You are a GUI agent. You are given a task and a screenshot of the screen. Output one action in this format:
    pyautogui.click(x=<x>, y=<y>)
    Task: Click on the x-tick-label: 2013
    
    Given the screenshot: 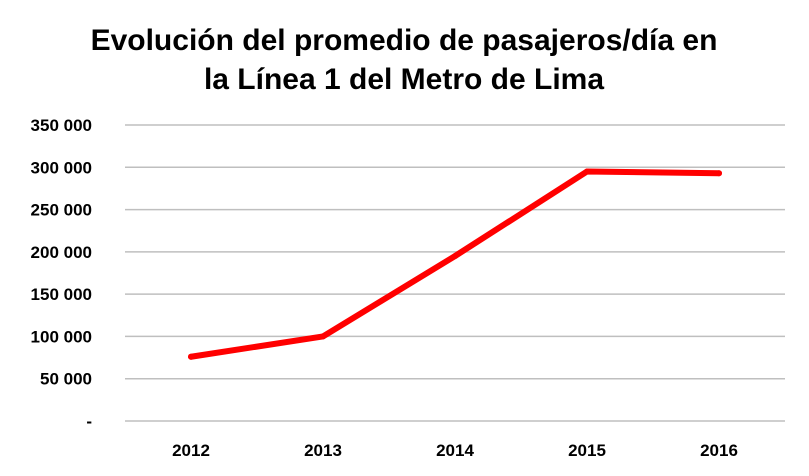 What is the action you would take?
    pyautogui.click(x=323, y=450)
    